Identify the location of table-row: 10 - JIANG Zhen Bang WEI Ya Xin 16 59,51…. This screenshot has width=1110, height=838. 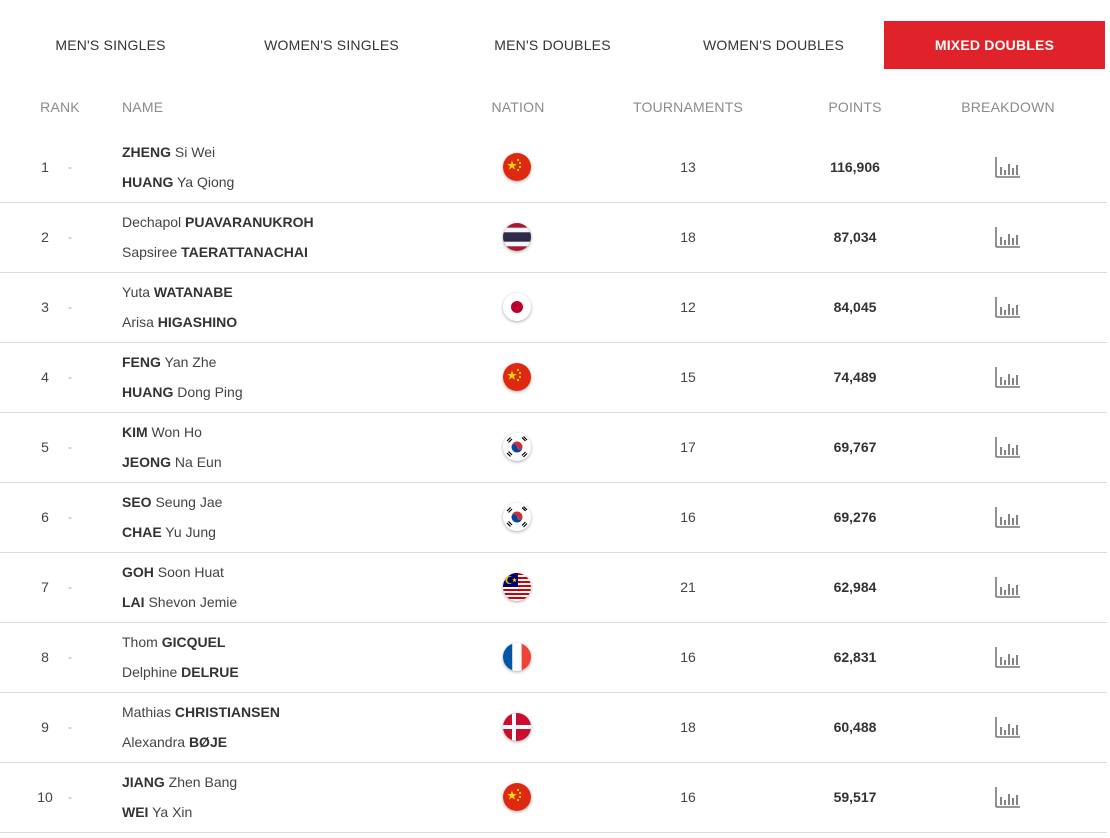
(553, 798).